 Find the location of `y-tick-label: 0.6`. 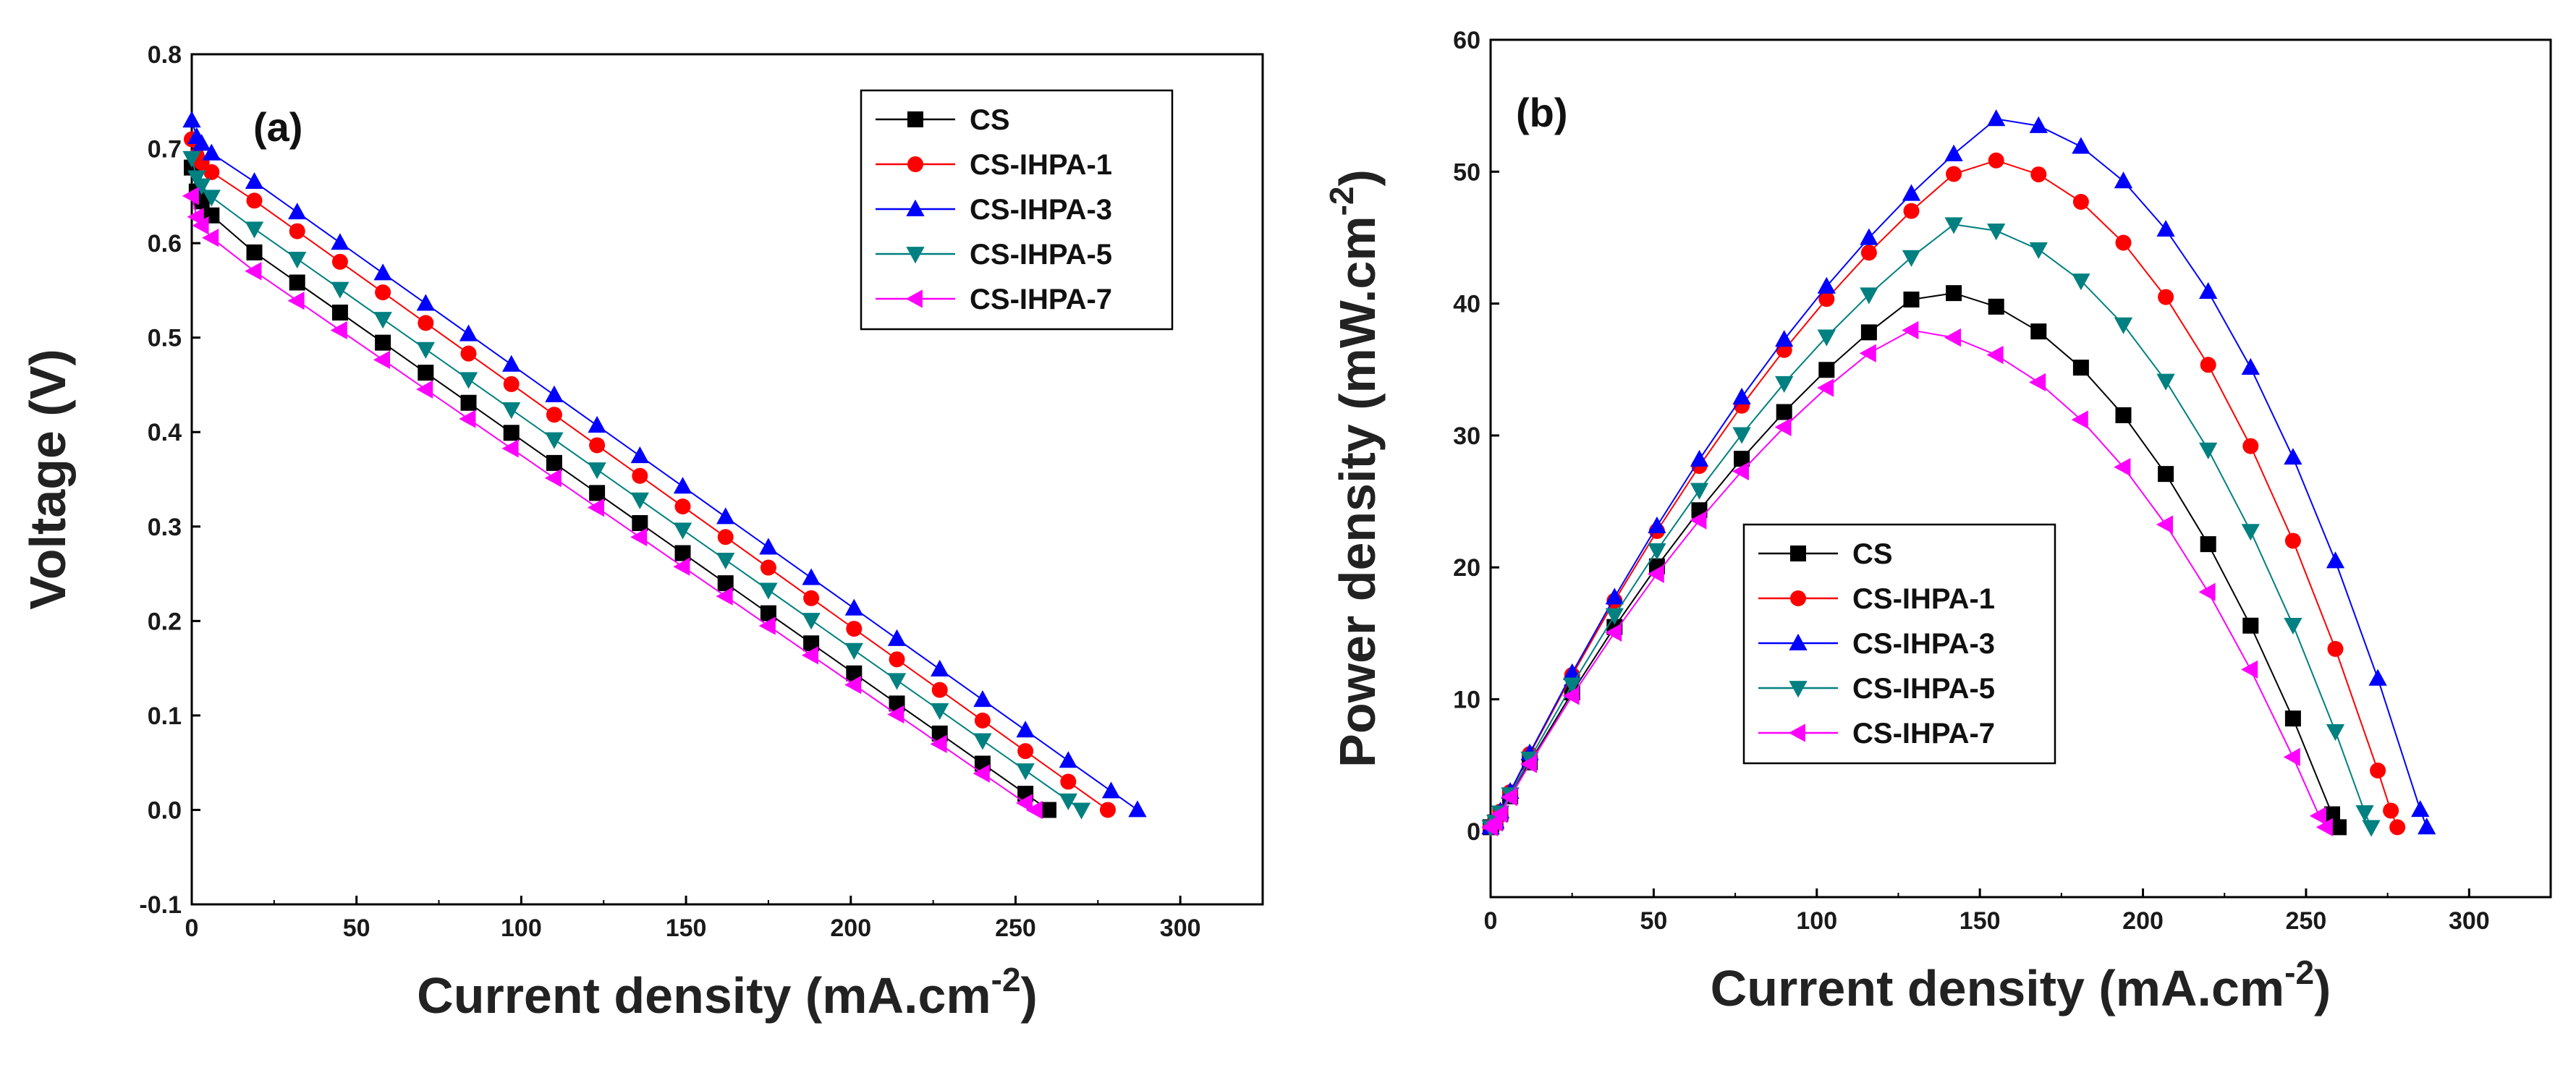

y-tick-label: 0.6 is located at coordinates (165, 244).